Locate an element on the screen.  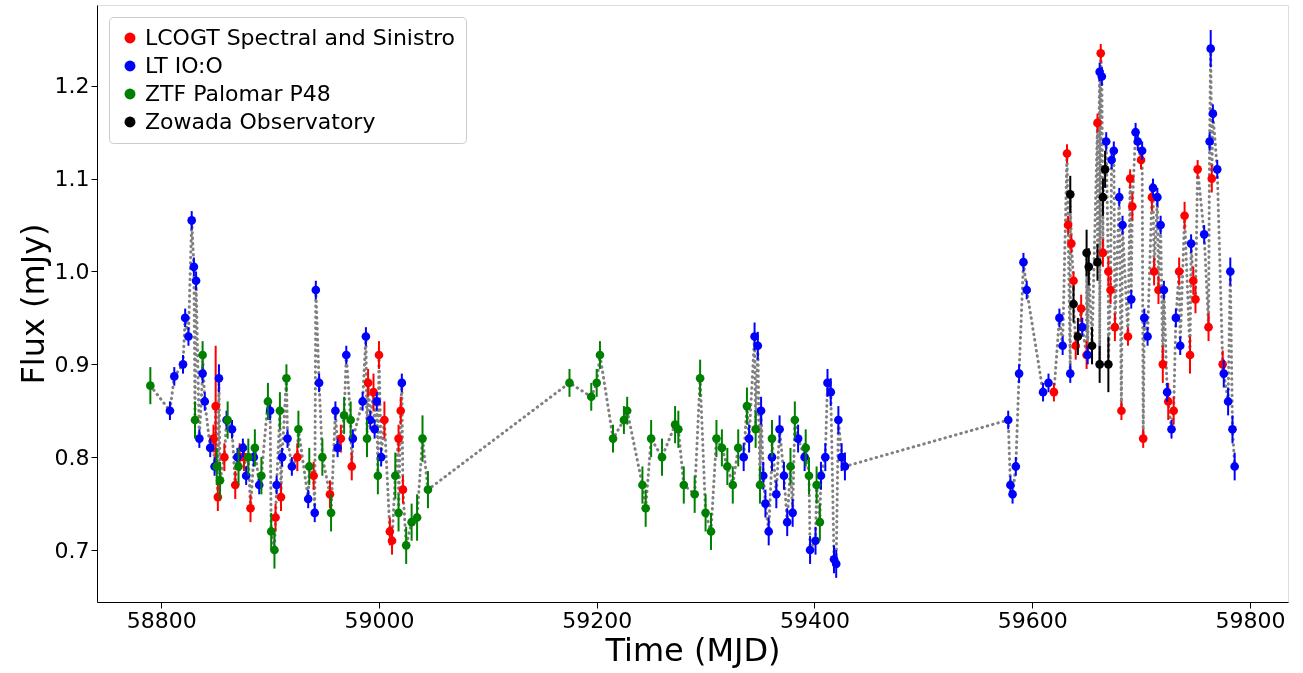
y-tick-label: 0.9 is located at coordinates (72, 364).